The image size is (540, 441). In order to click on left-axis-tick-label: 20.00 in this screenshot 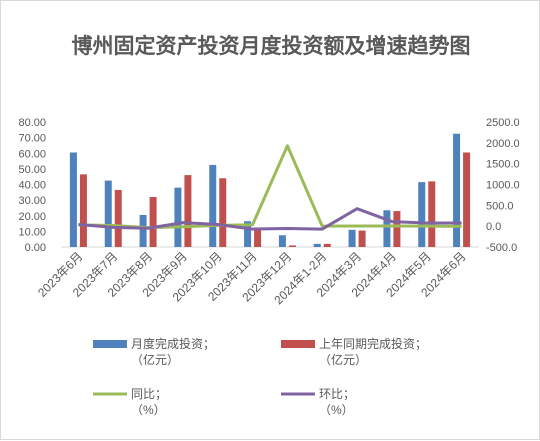, I will do `click(32, 217)`.